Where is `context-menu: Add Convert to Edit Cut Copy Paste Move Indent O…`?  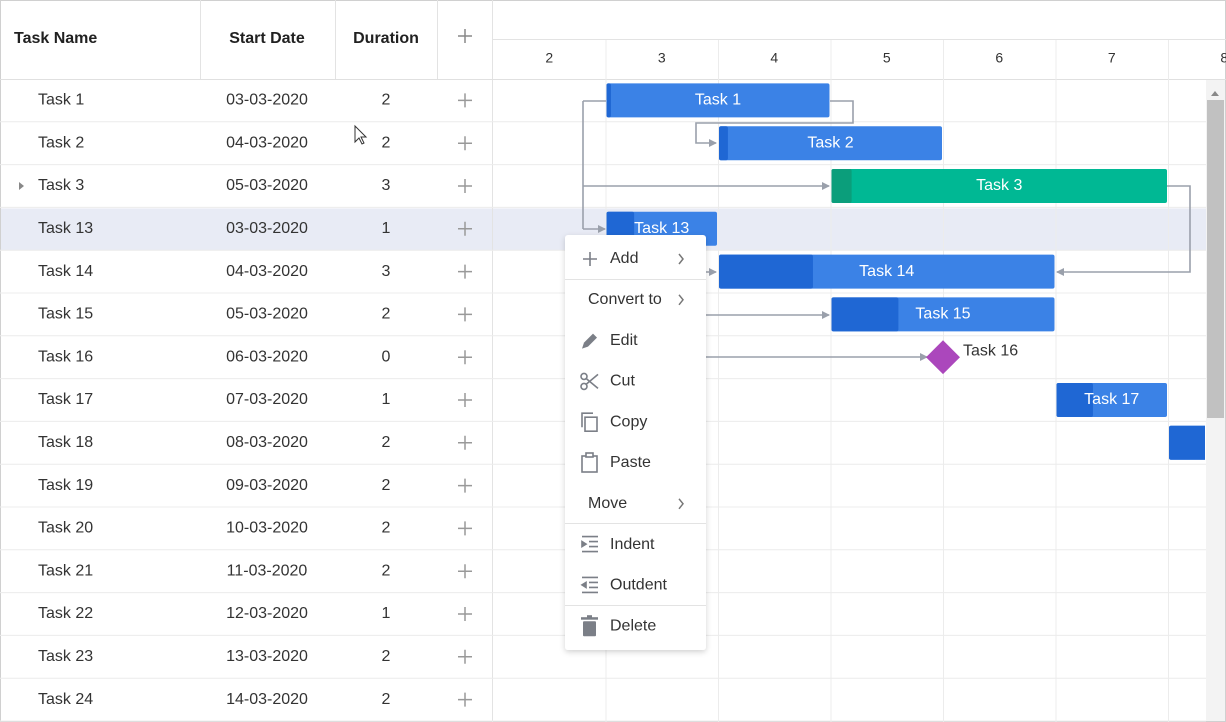
context-menu: Add Convert to Edit Cut Copy Paste Move Indent O… is located at coordinates (635, 442).